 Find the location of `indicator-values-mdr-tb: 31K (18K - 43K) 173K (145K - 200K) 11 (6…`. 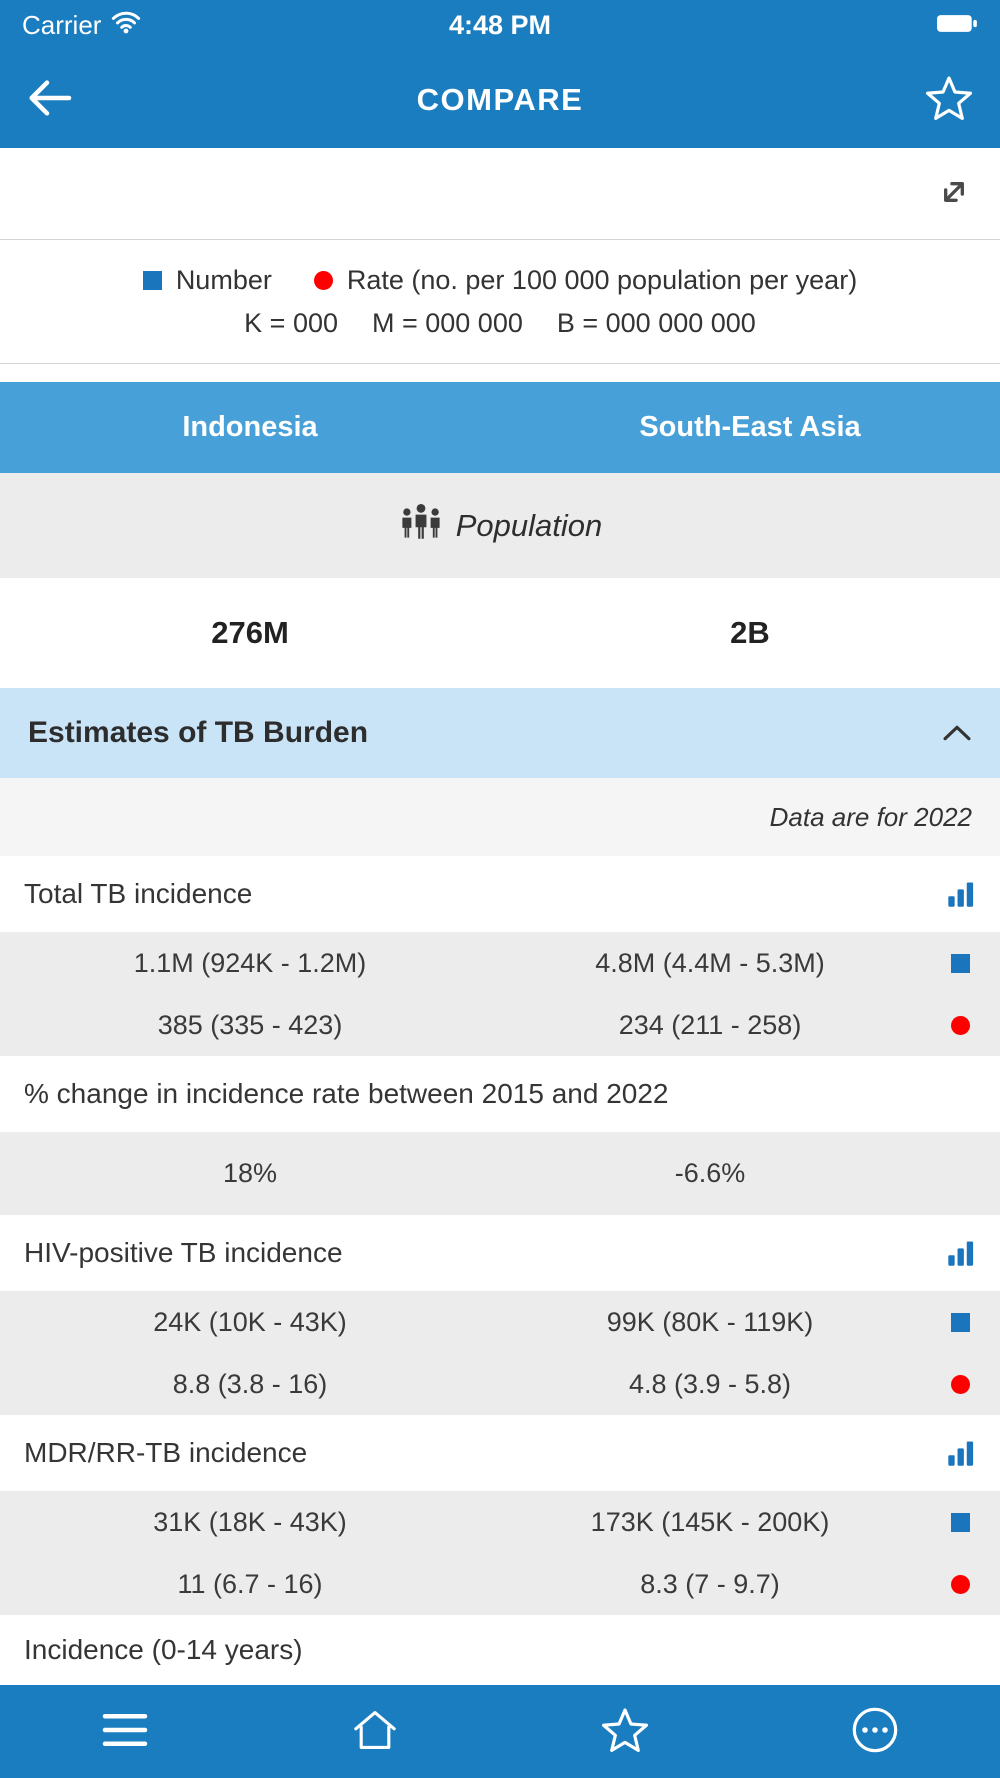

indicator-values-mdr-tb: 31K (18K - 43K) 173K (145K - 200K) 11 (6… is located at coordinates (500, 1553).